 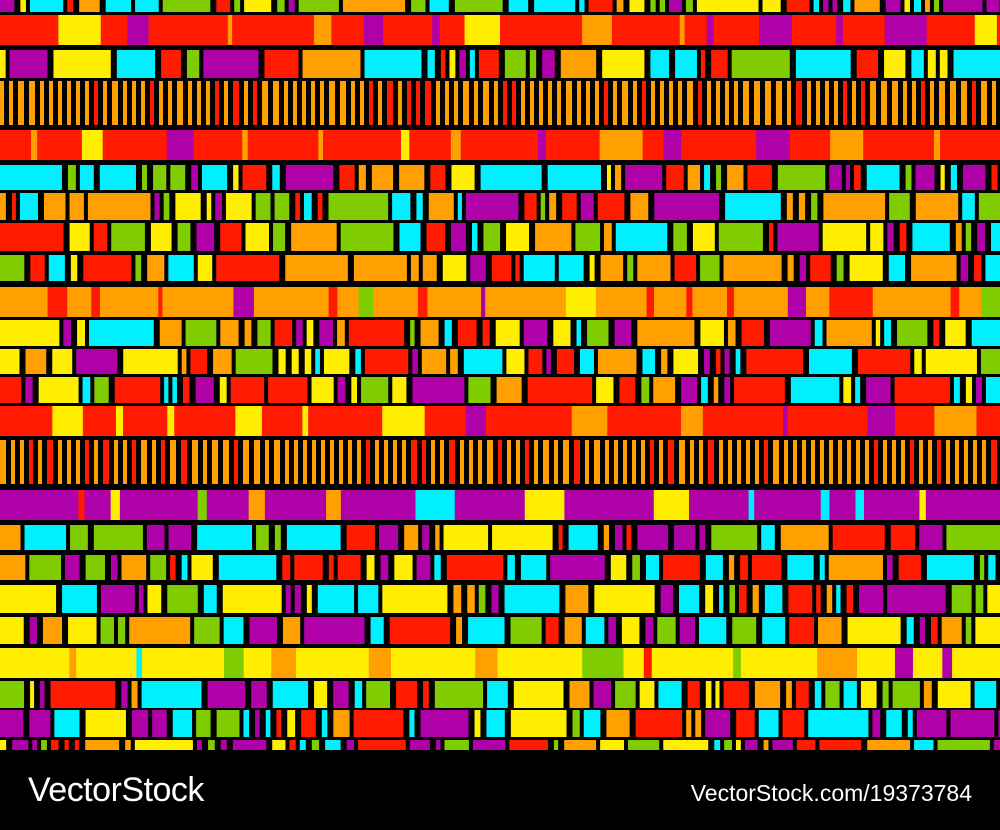 What do you see at coordinates (500, 790) in the screenshot?
I see `watermark-bar: VectorStock VectorStock.com/19373784` at bounding box center [500, 790].